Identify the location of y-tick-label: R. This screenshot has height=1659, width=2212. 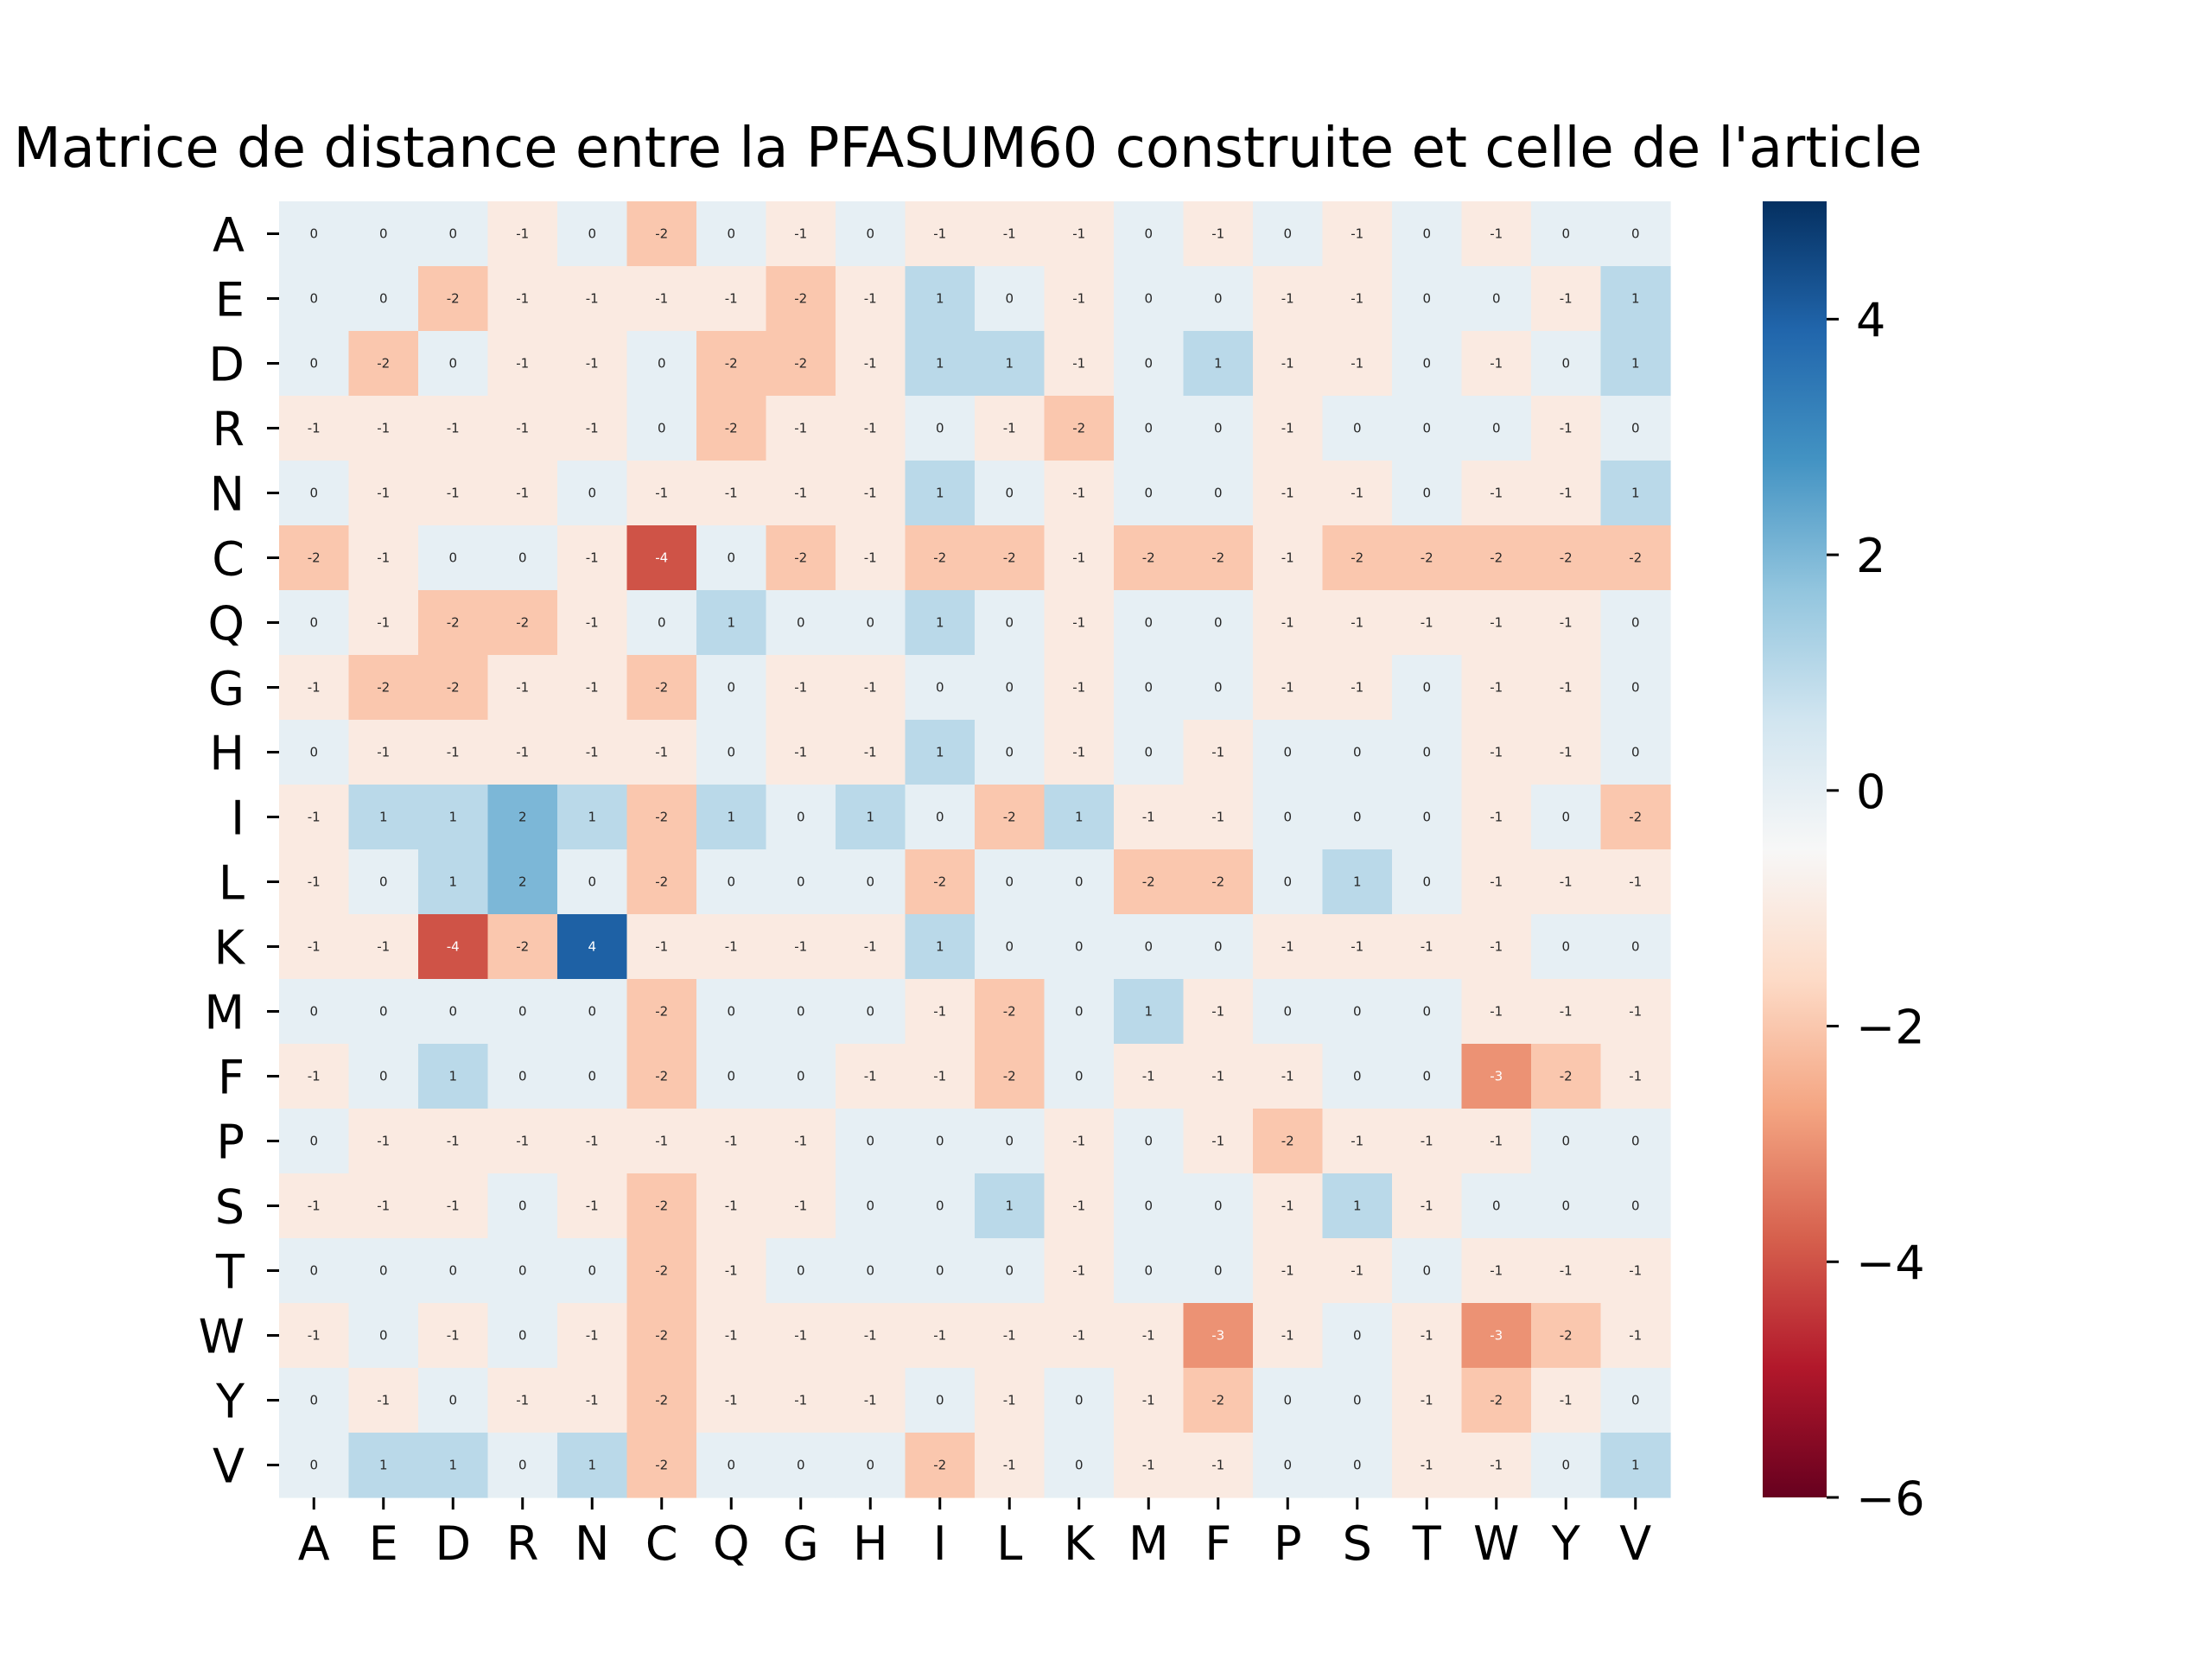
(229, 430).